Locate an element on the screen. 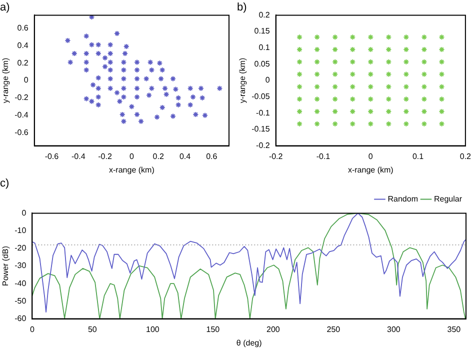  y-axis-title: Power (dB) is located at coordinates (5, 266).